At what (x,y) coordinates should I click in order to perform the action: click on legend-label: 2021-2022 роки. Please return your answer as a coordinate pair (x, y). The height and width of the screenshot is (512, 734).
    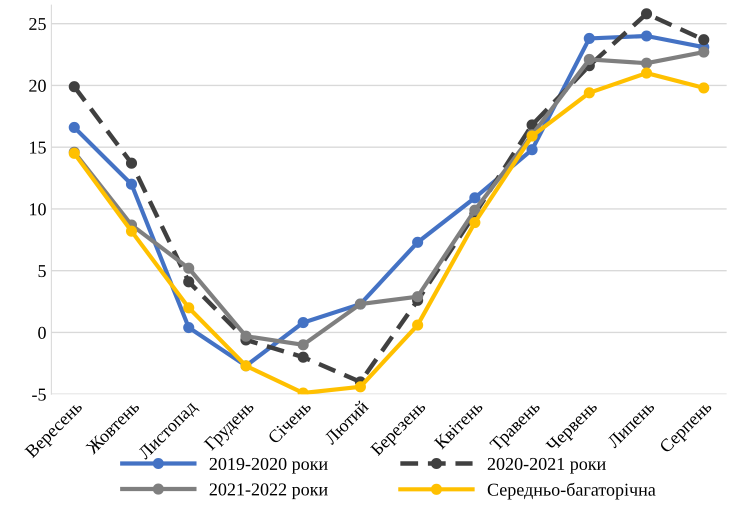
    Looking at the image, I should click on (269, 491).